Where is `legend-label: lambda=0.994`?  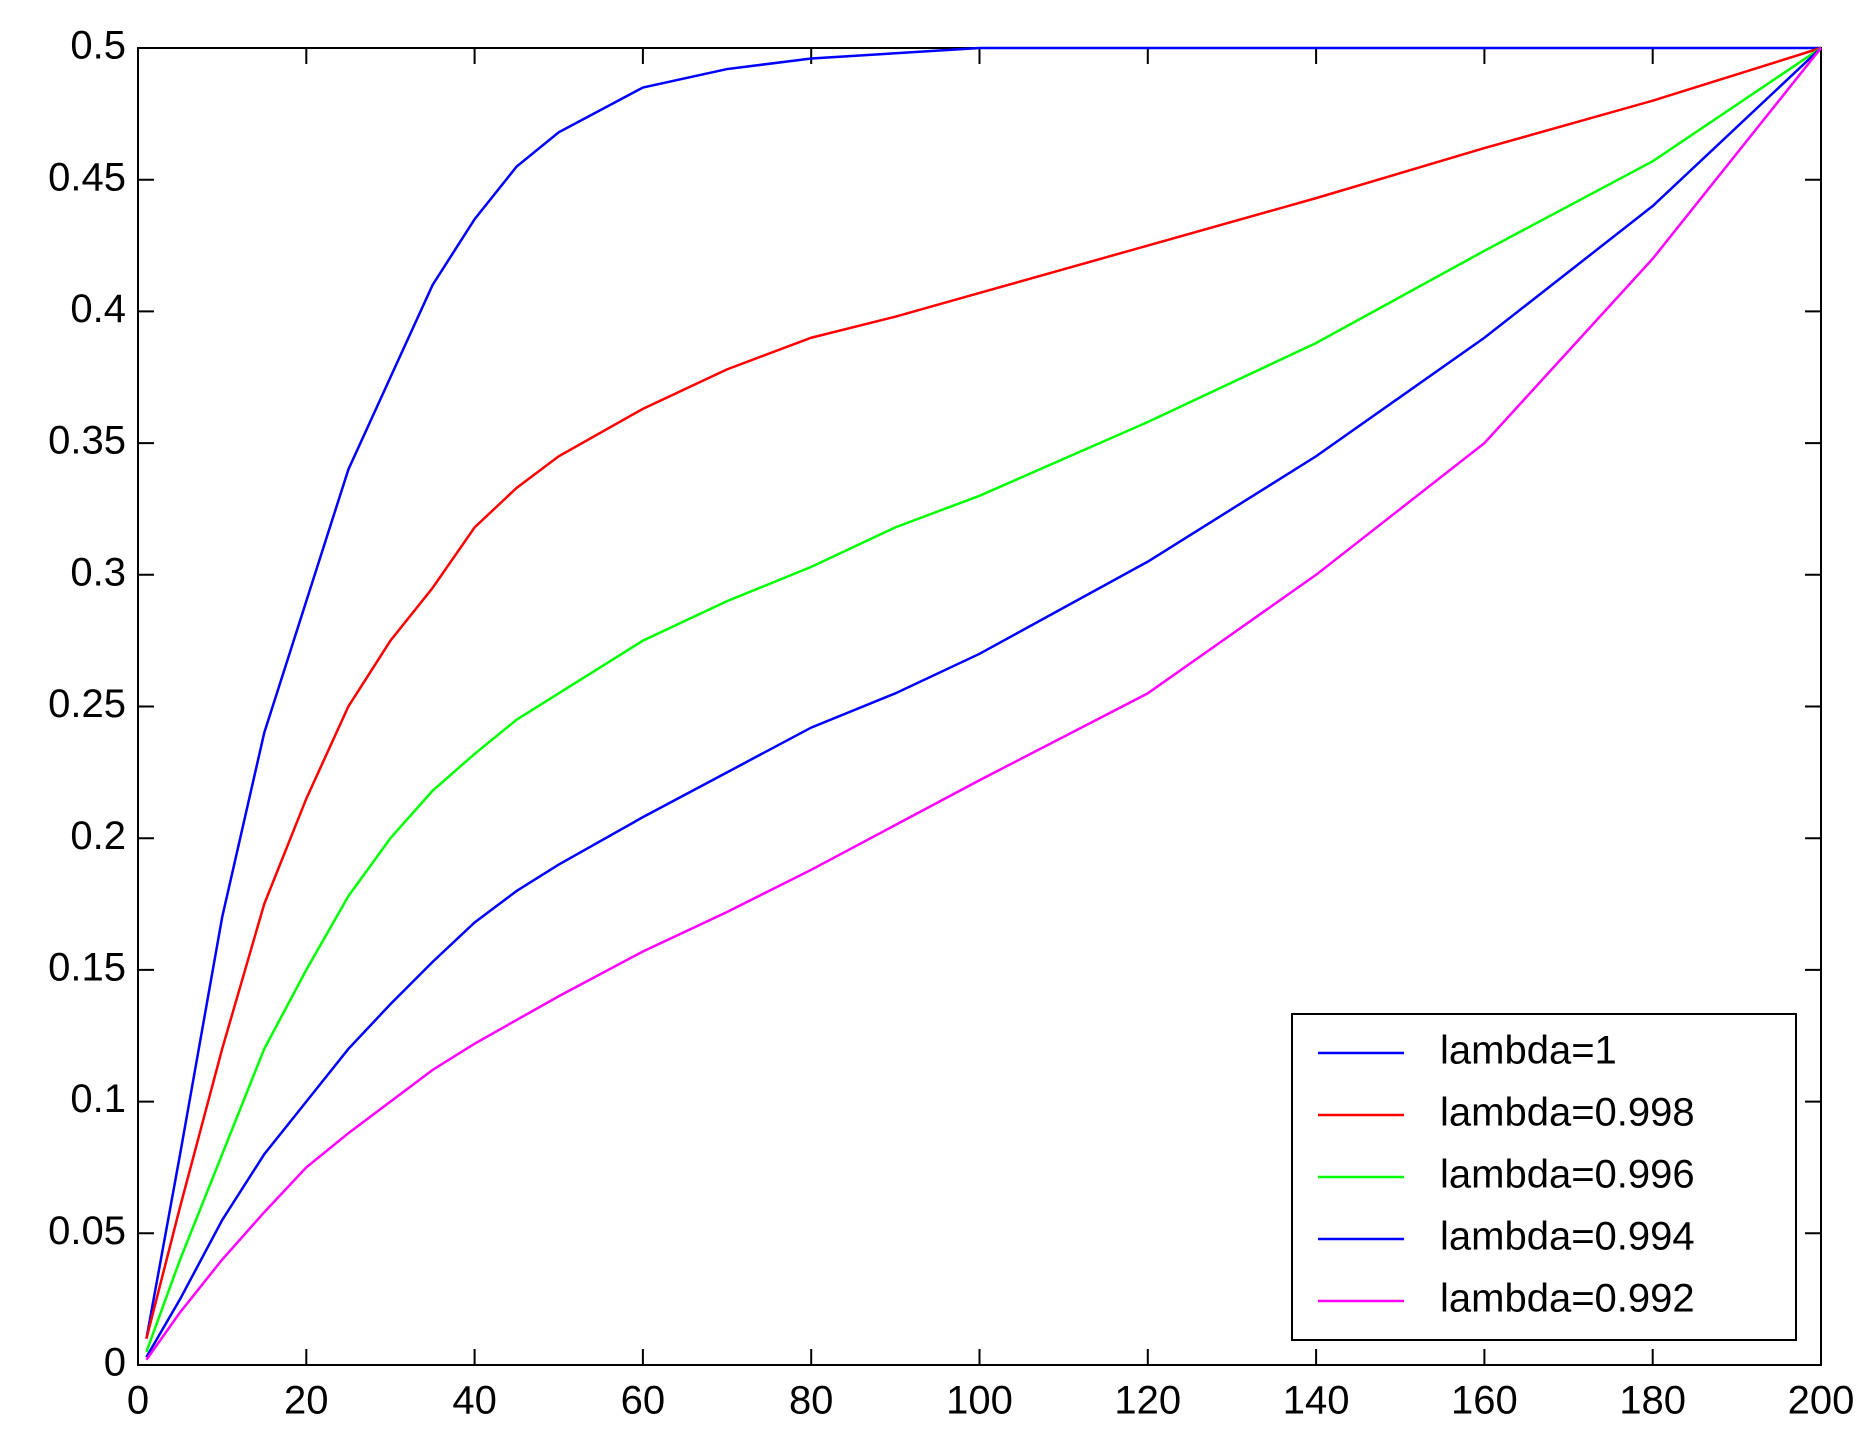 legend-label: lambda=0.994 is located at coordinates (1567, 1237).